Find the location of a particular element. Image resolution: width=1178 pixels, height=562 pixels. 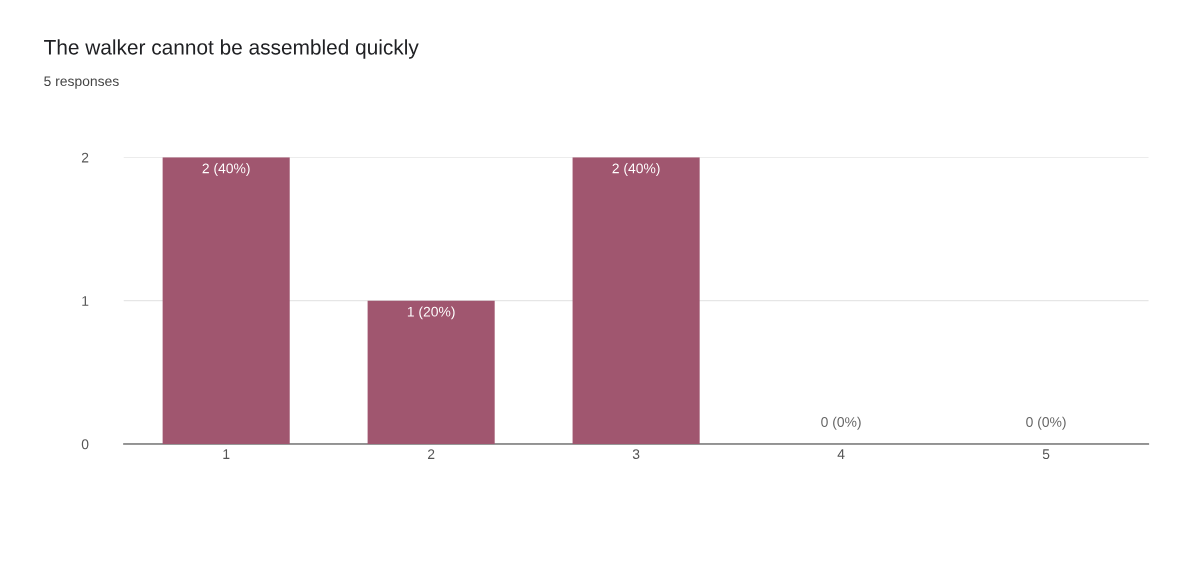

y-tick-label: 0 is located at coordinates (85, 444).